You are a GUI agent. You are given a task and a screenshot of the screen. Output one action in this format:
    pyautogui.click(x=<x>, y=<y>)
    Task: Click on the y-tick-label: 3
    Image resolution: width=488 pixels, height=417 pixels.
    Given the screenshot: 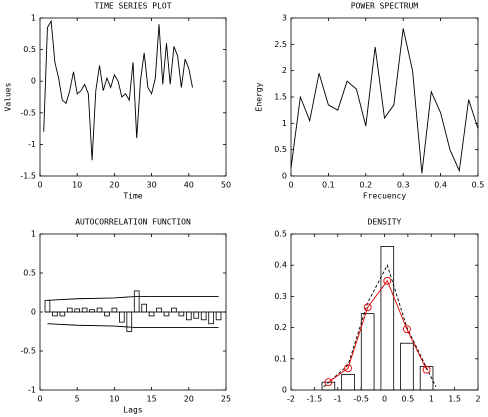 What is the action you would take?
    pyautogui.click(x=284, y=18)
    